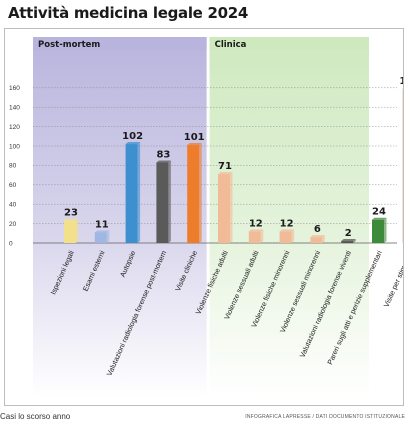 This screenshot has height=434, width=411. Describe the element at coordinates (231, 45) in the screenshot. I see `section-label: Clinica` at that location.